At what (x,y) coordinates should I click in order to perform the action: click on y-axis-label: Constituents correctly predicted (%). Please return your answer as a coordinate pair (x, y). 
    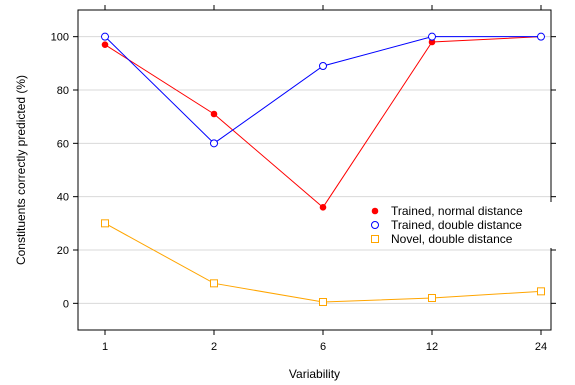
    Looking at the image, I should click on (21, 170).